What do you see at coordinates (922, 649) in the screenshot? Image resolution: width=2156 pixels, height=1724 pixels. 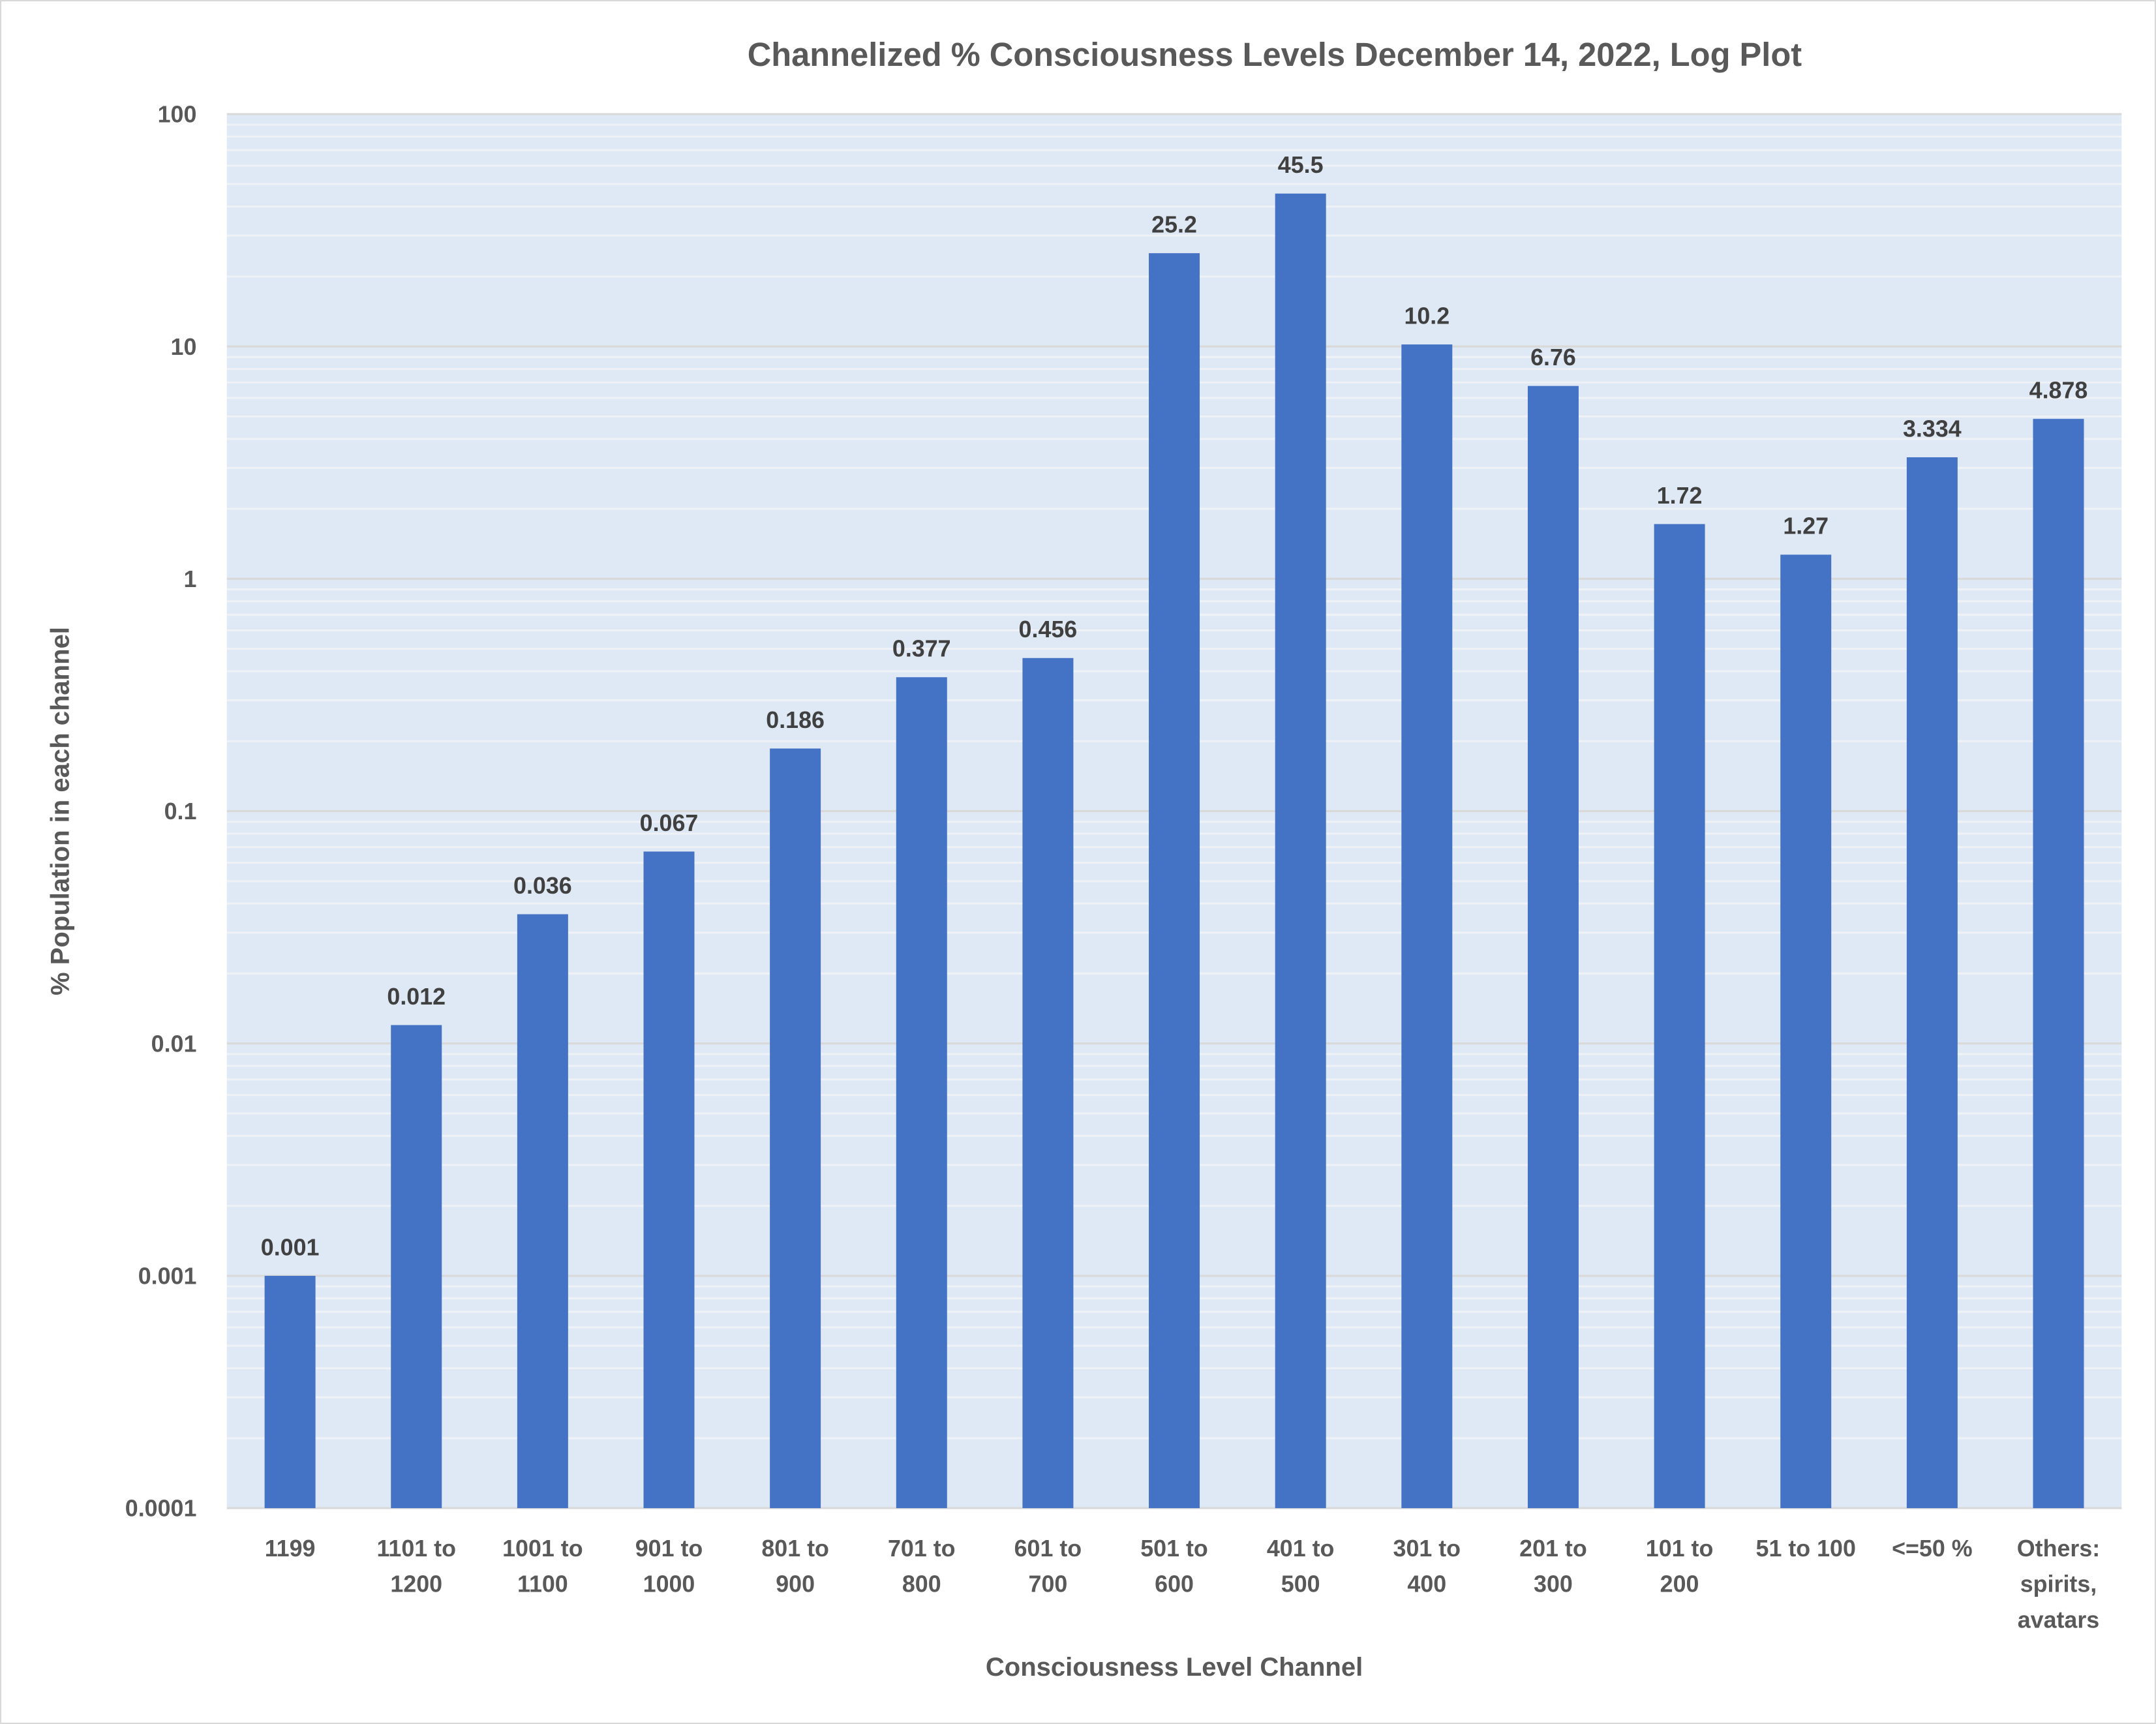 I see `data-label: 0.377` at bounding box center [922, 649].